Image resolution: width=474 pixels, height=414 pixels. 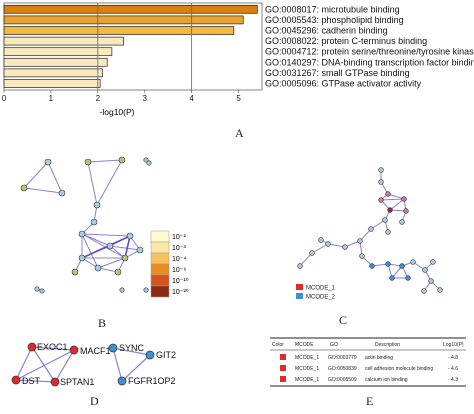 What do you see at coordinates (145, 46) in the screenshot?
I see `reference-lines` at bounding box center [145, 46].